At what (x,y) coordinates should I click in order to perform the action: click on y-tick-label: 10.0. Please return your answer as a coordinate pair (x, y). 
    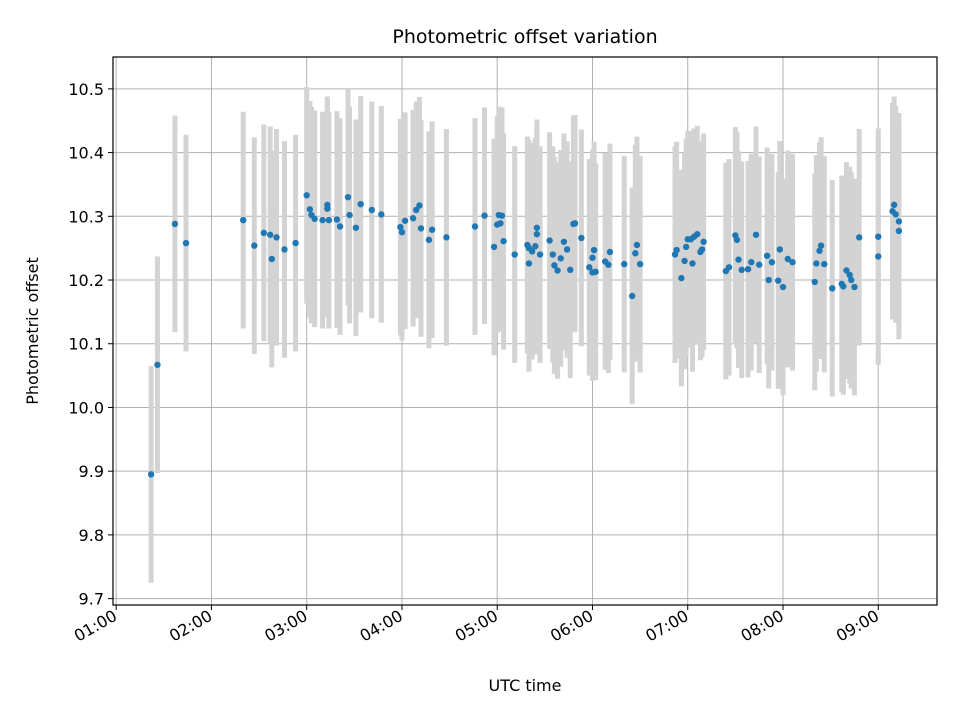
    Looking at the image, I should click on (86, 407).